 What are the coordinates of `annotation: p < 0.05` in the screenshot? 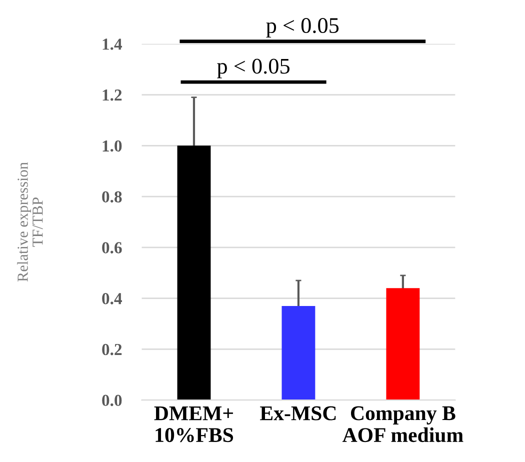 It's located at (253, 68).